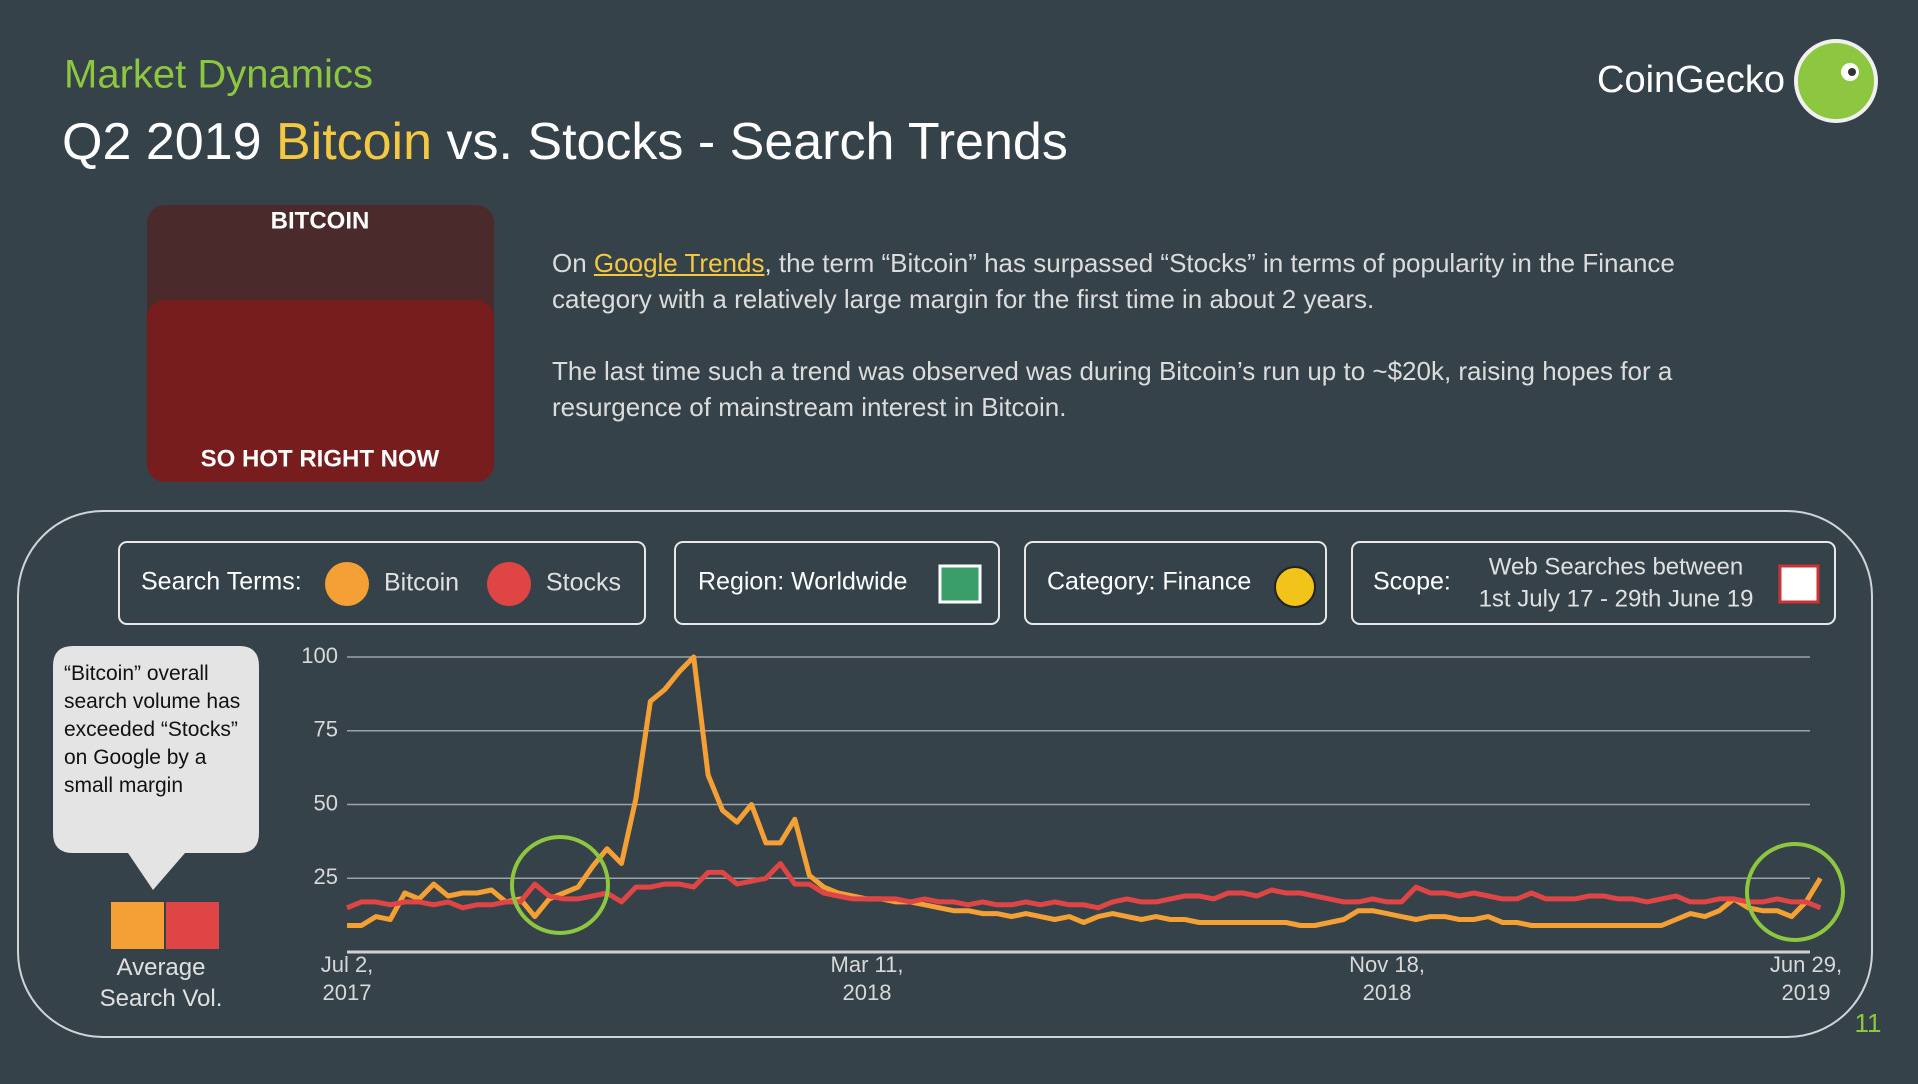  I want to click on calendar-icon, so click(1799, 584).